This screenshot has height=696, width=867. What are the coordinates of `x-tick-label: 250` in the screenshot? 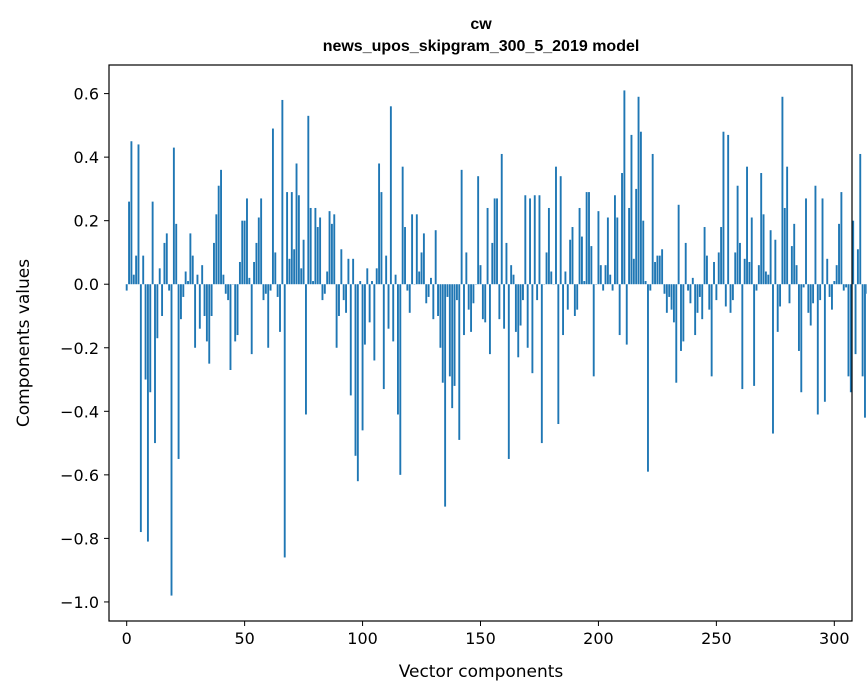 It's located at (716, 638).